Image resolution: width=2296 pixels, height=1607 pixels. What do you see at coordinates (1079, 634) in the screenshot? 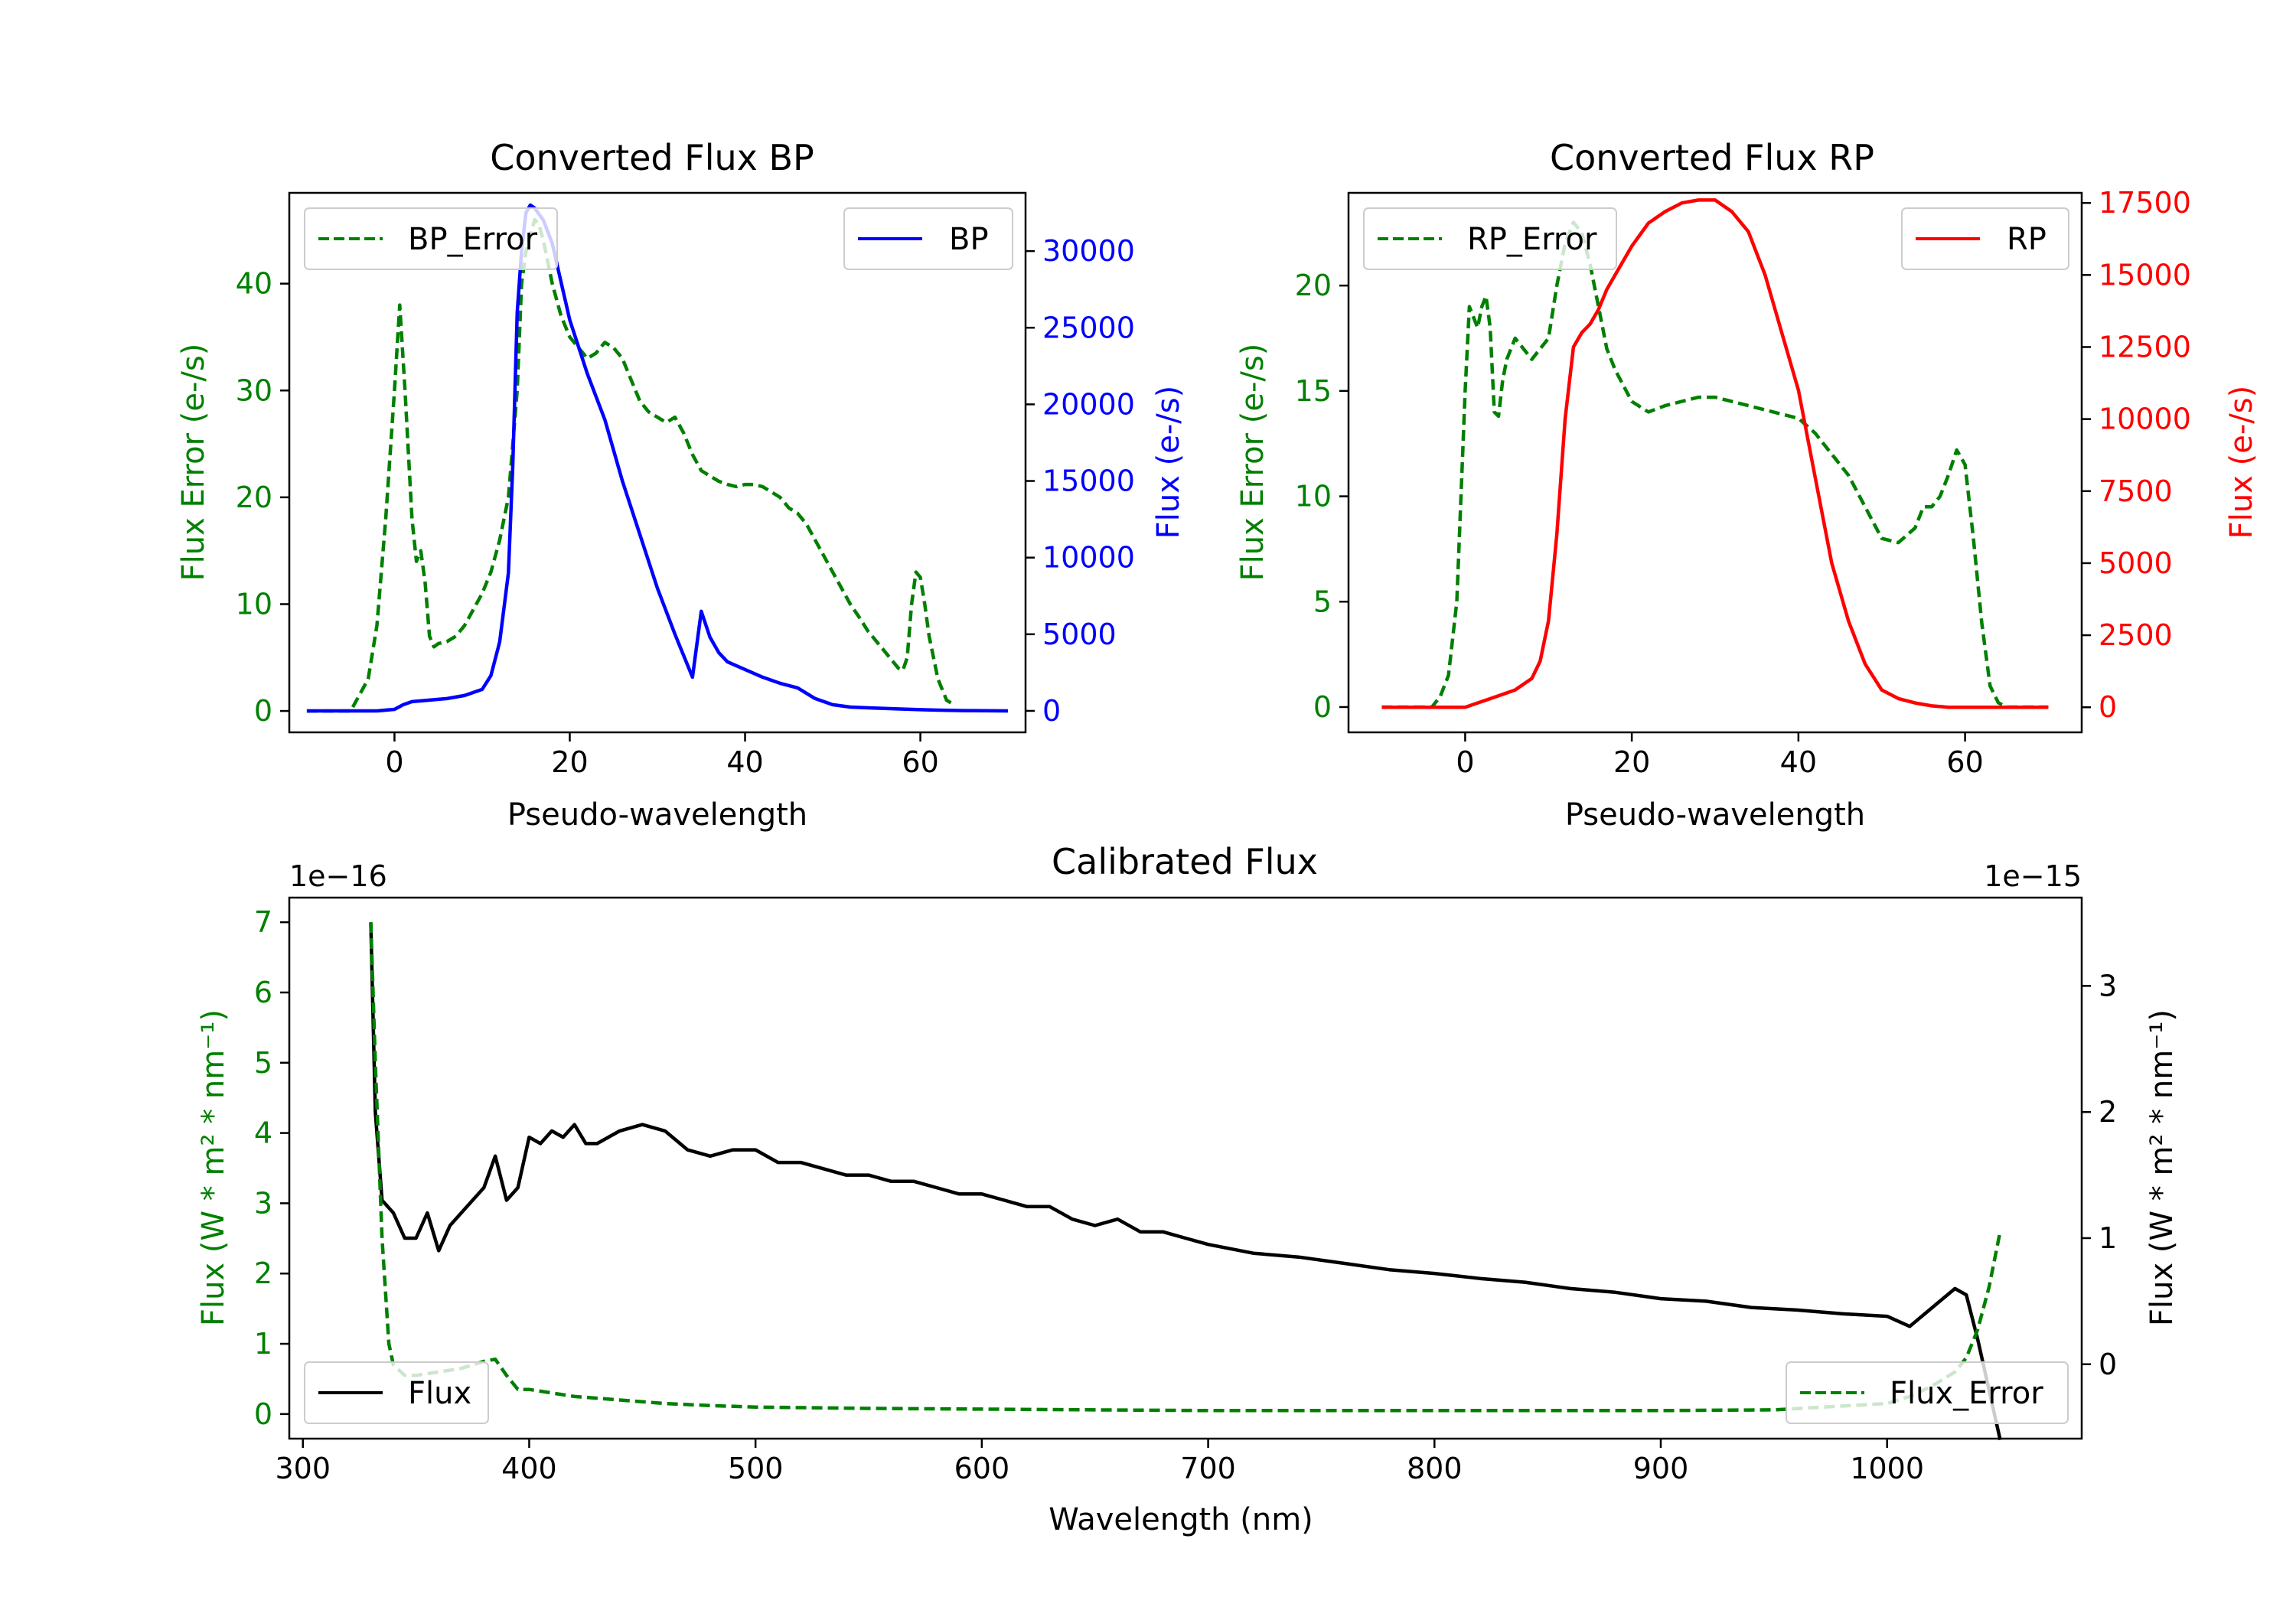
I see `bp-right-tick-label: 5000` at bounding box center [1079, 634].